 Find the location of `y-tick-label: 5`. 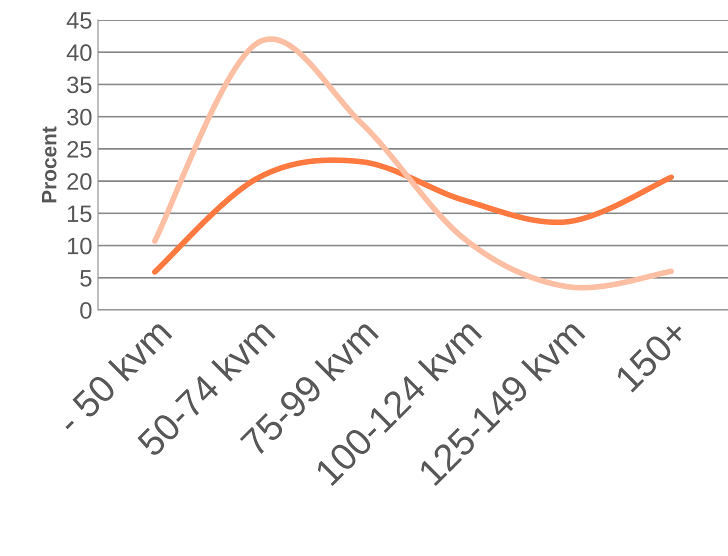

y-tick-label: 5 is located at coordinates (86, 278).